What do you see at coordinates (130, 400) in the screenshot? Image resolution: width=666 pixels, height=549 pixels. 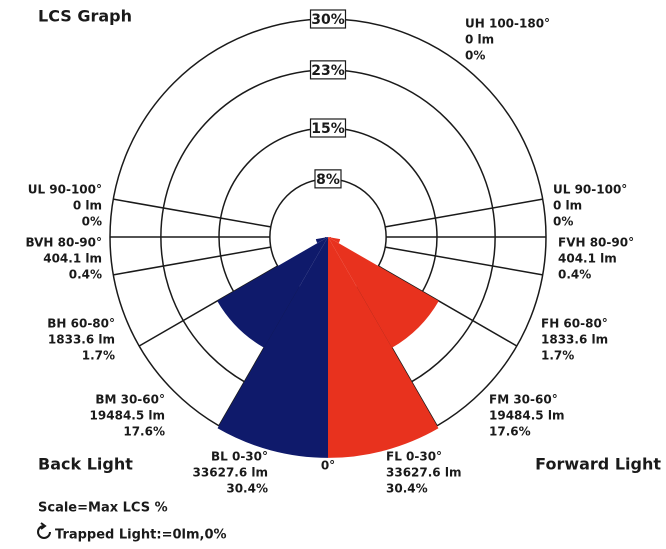 I see `zone-label: BM 30-60°` at bounding box center [130, 400].